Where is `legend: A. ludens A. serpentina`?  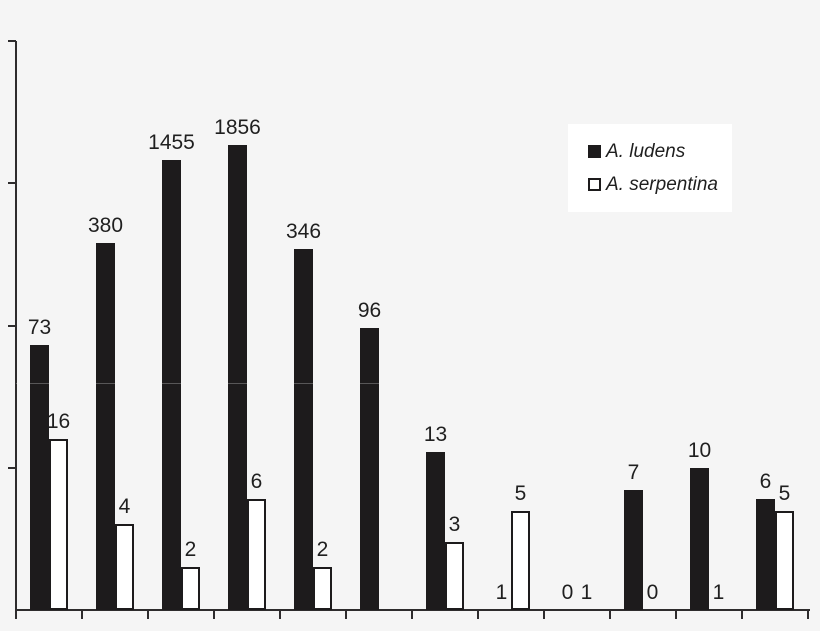 legend: A. ludens A. serpentina is located at coordinates (650, 168).